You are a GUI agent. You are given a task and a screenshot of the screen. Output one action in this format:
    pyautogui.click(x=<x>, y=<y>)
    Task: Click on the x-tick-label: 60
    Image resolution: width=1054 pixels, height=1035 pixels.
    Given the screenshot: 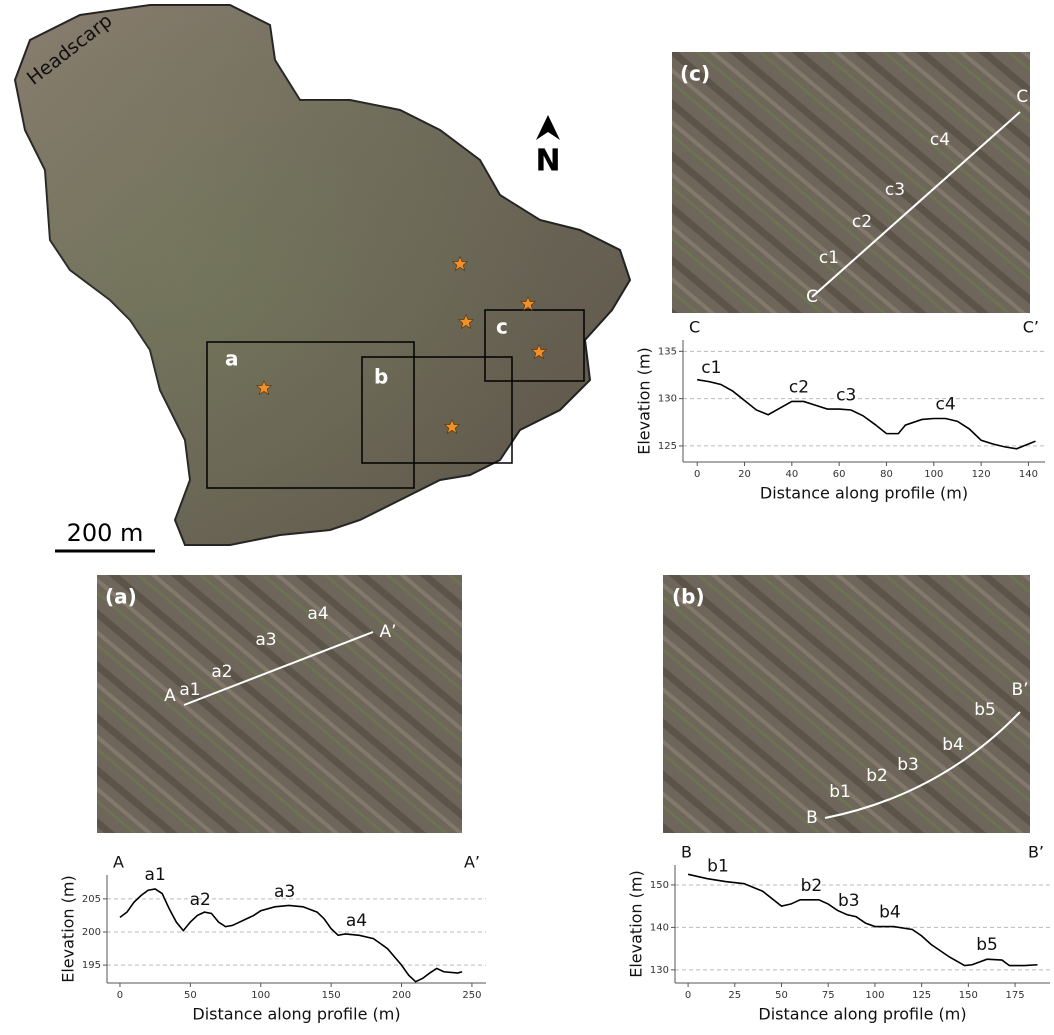 What is the action you would take?
    pyautogui.click(x=839, y=474)
    